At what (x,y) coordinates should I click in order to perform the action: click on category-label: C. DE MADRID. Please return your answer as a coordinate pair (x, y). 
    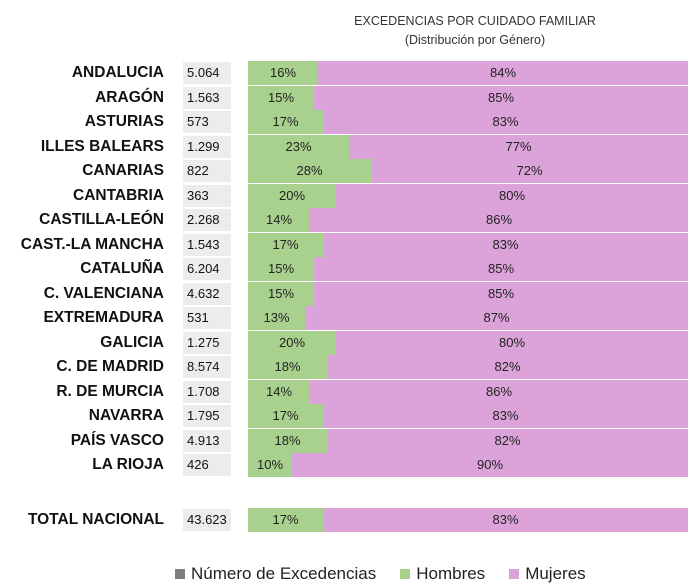
    Looking at the image, I should click on (110, 366).